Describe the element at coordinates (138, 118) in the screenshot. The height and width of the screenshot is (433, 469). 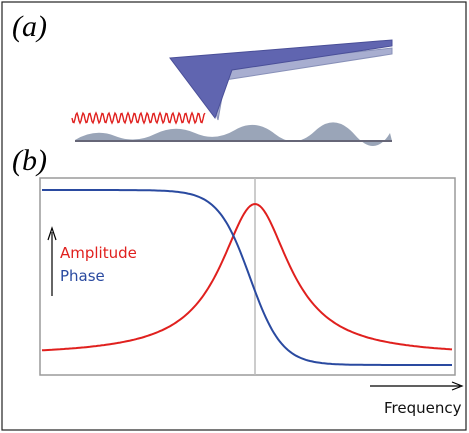
I see `oscillation` at that location.